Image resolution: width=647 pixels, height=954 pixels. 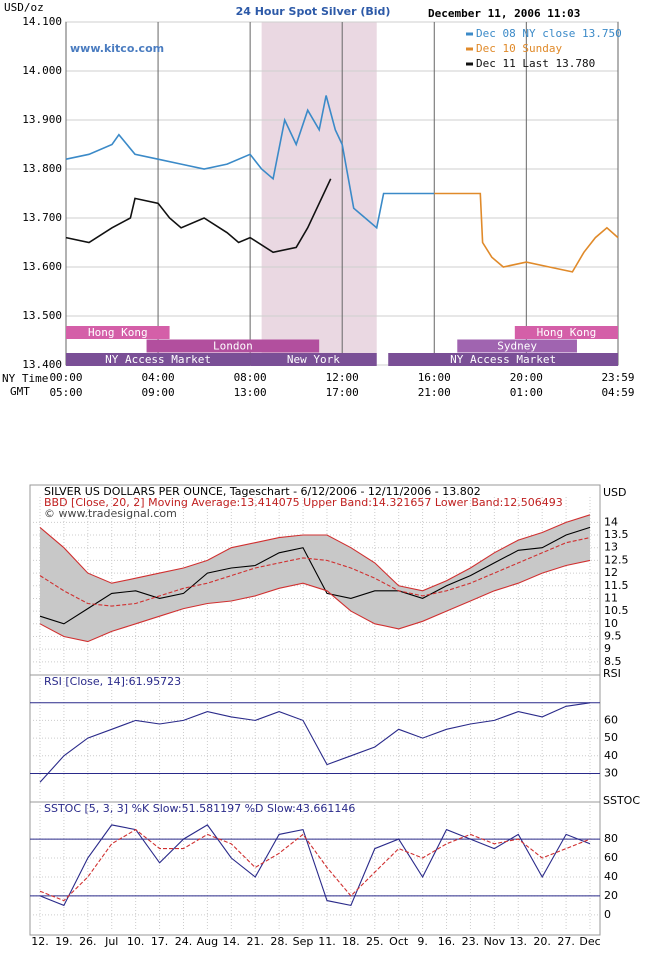 What do you see at coordinates (160, 941) in the screenshot?
I see `x-tick-label: 17.` at bounding box center [160, 941].